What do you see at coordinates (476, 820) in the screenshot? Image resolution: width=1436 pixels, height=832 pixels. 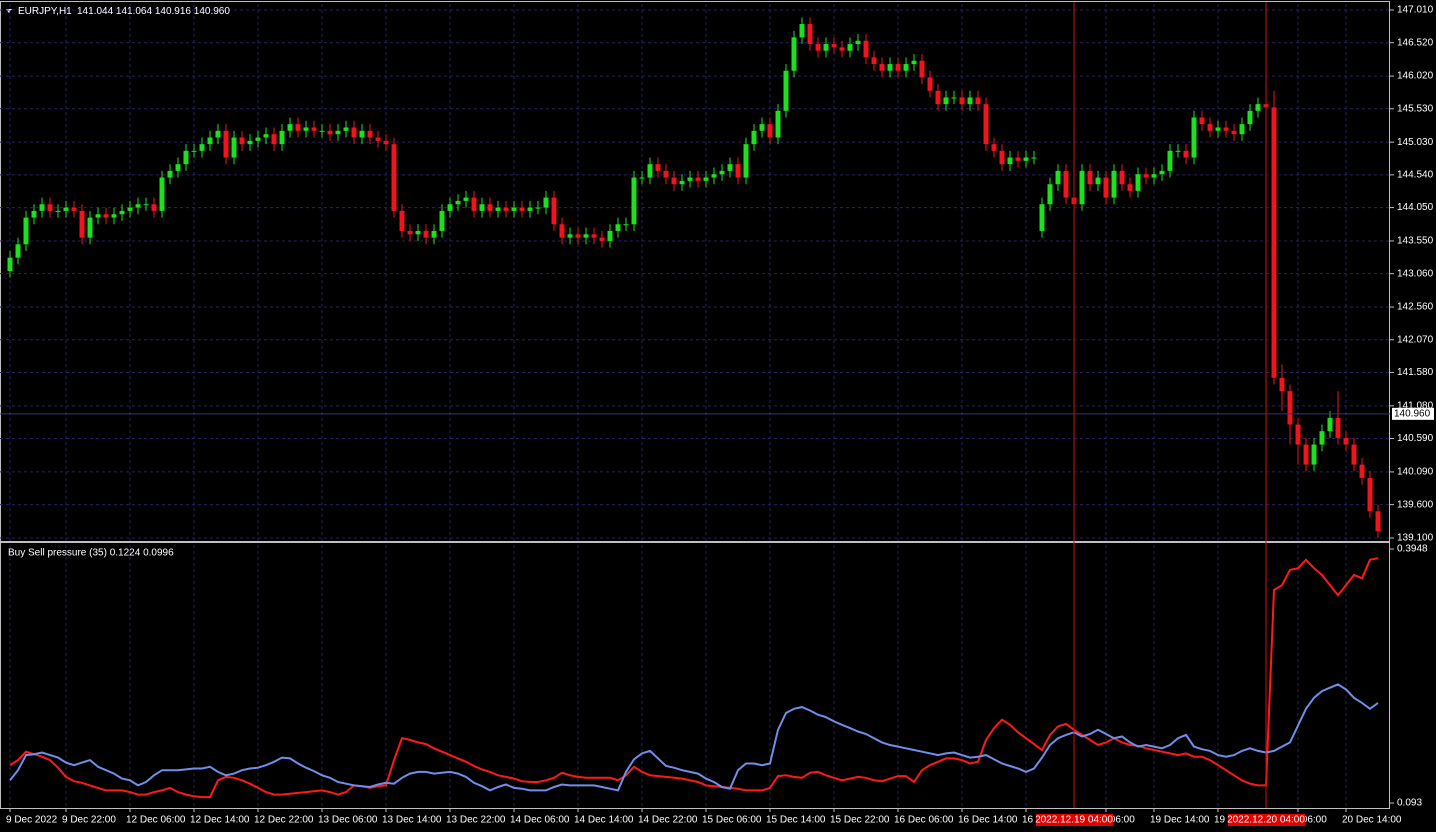 I see `x-tick-label: 13 Dec 22:00` at bounding box center [476, 820].